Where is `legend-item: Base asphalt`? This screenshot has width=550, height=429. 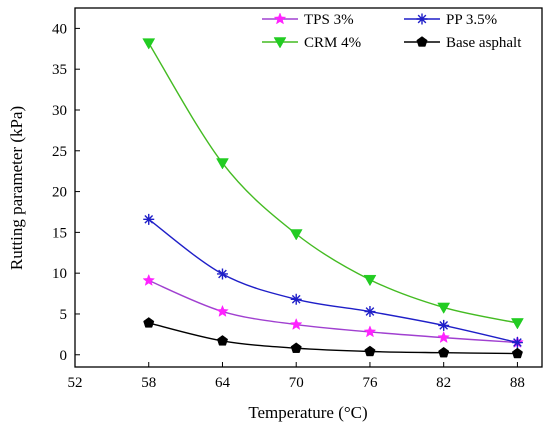
legend-item: Base asphalt is located at coordinates (463, 43).